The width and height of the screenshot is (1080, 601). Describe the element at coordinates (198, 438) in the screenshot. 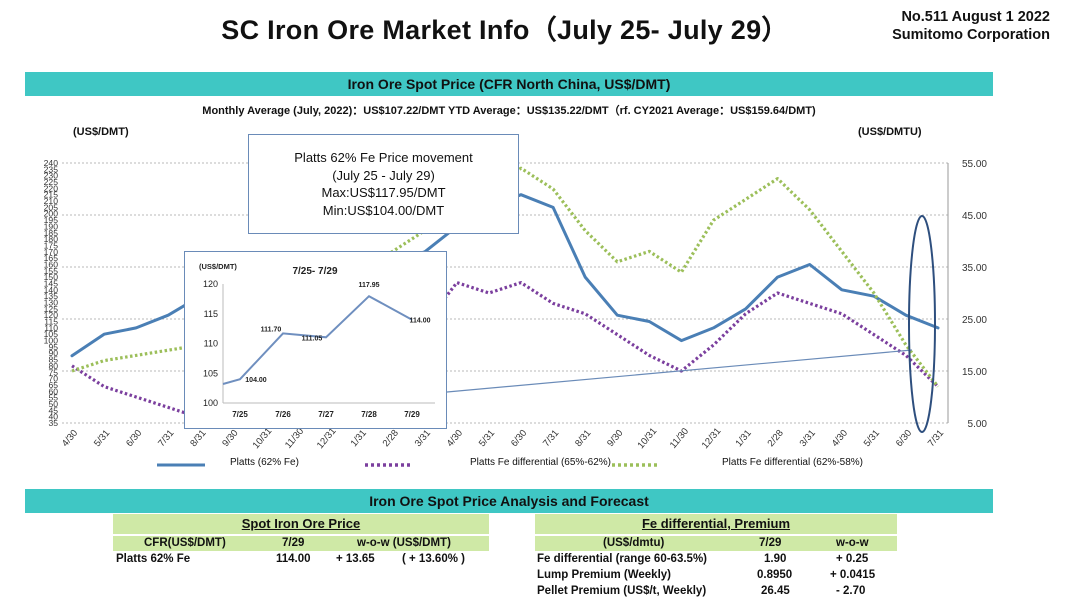

I see `x-tick-label: 8/31` at that location.